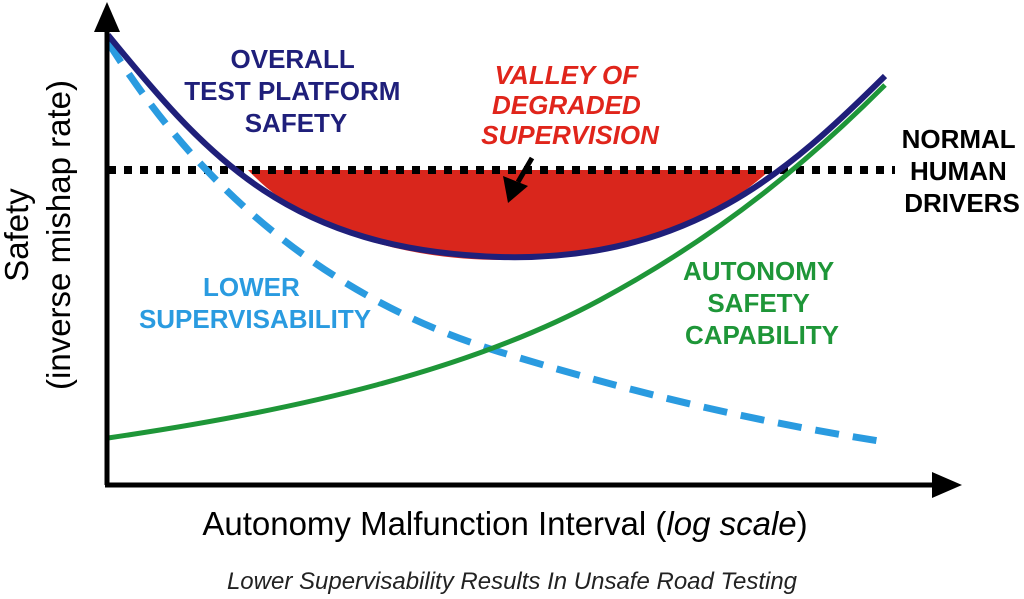 The width and height of the screenshot is (1024, 599). What do you see at coordinates (802, 523) in the screenshot?
I see `x-axis-label-end: )` at bounding box center [802, 523].